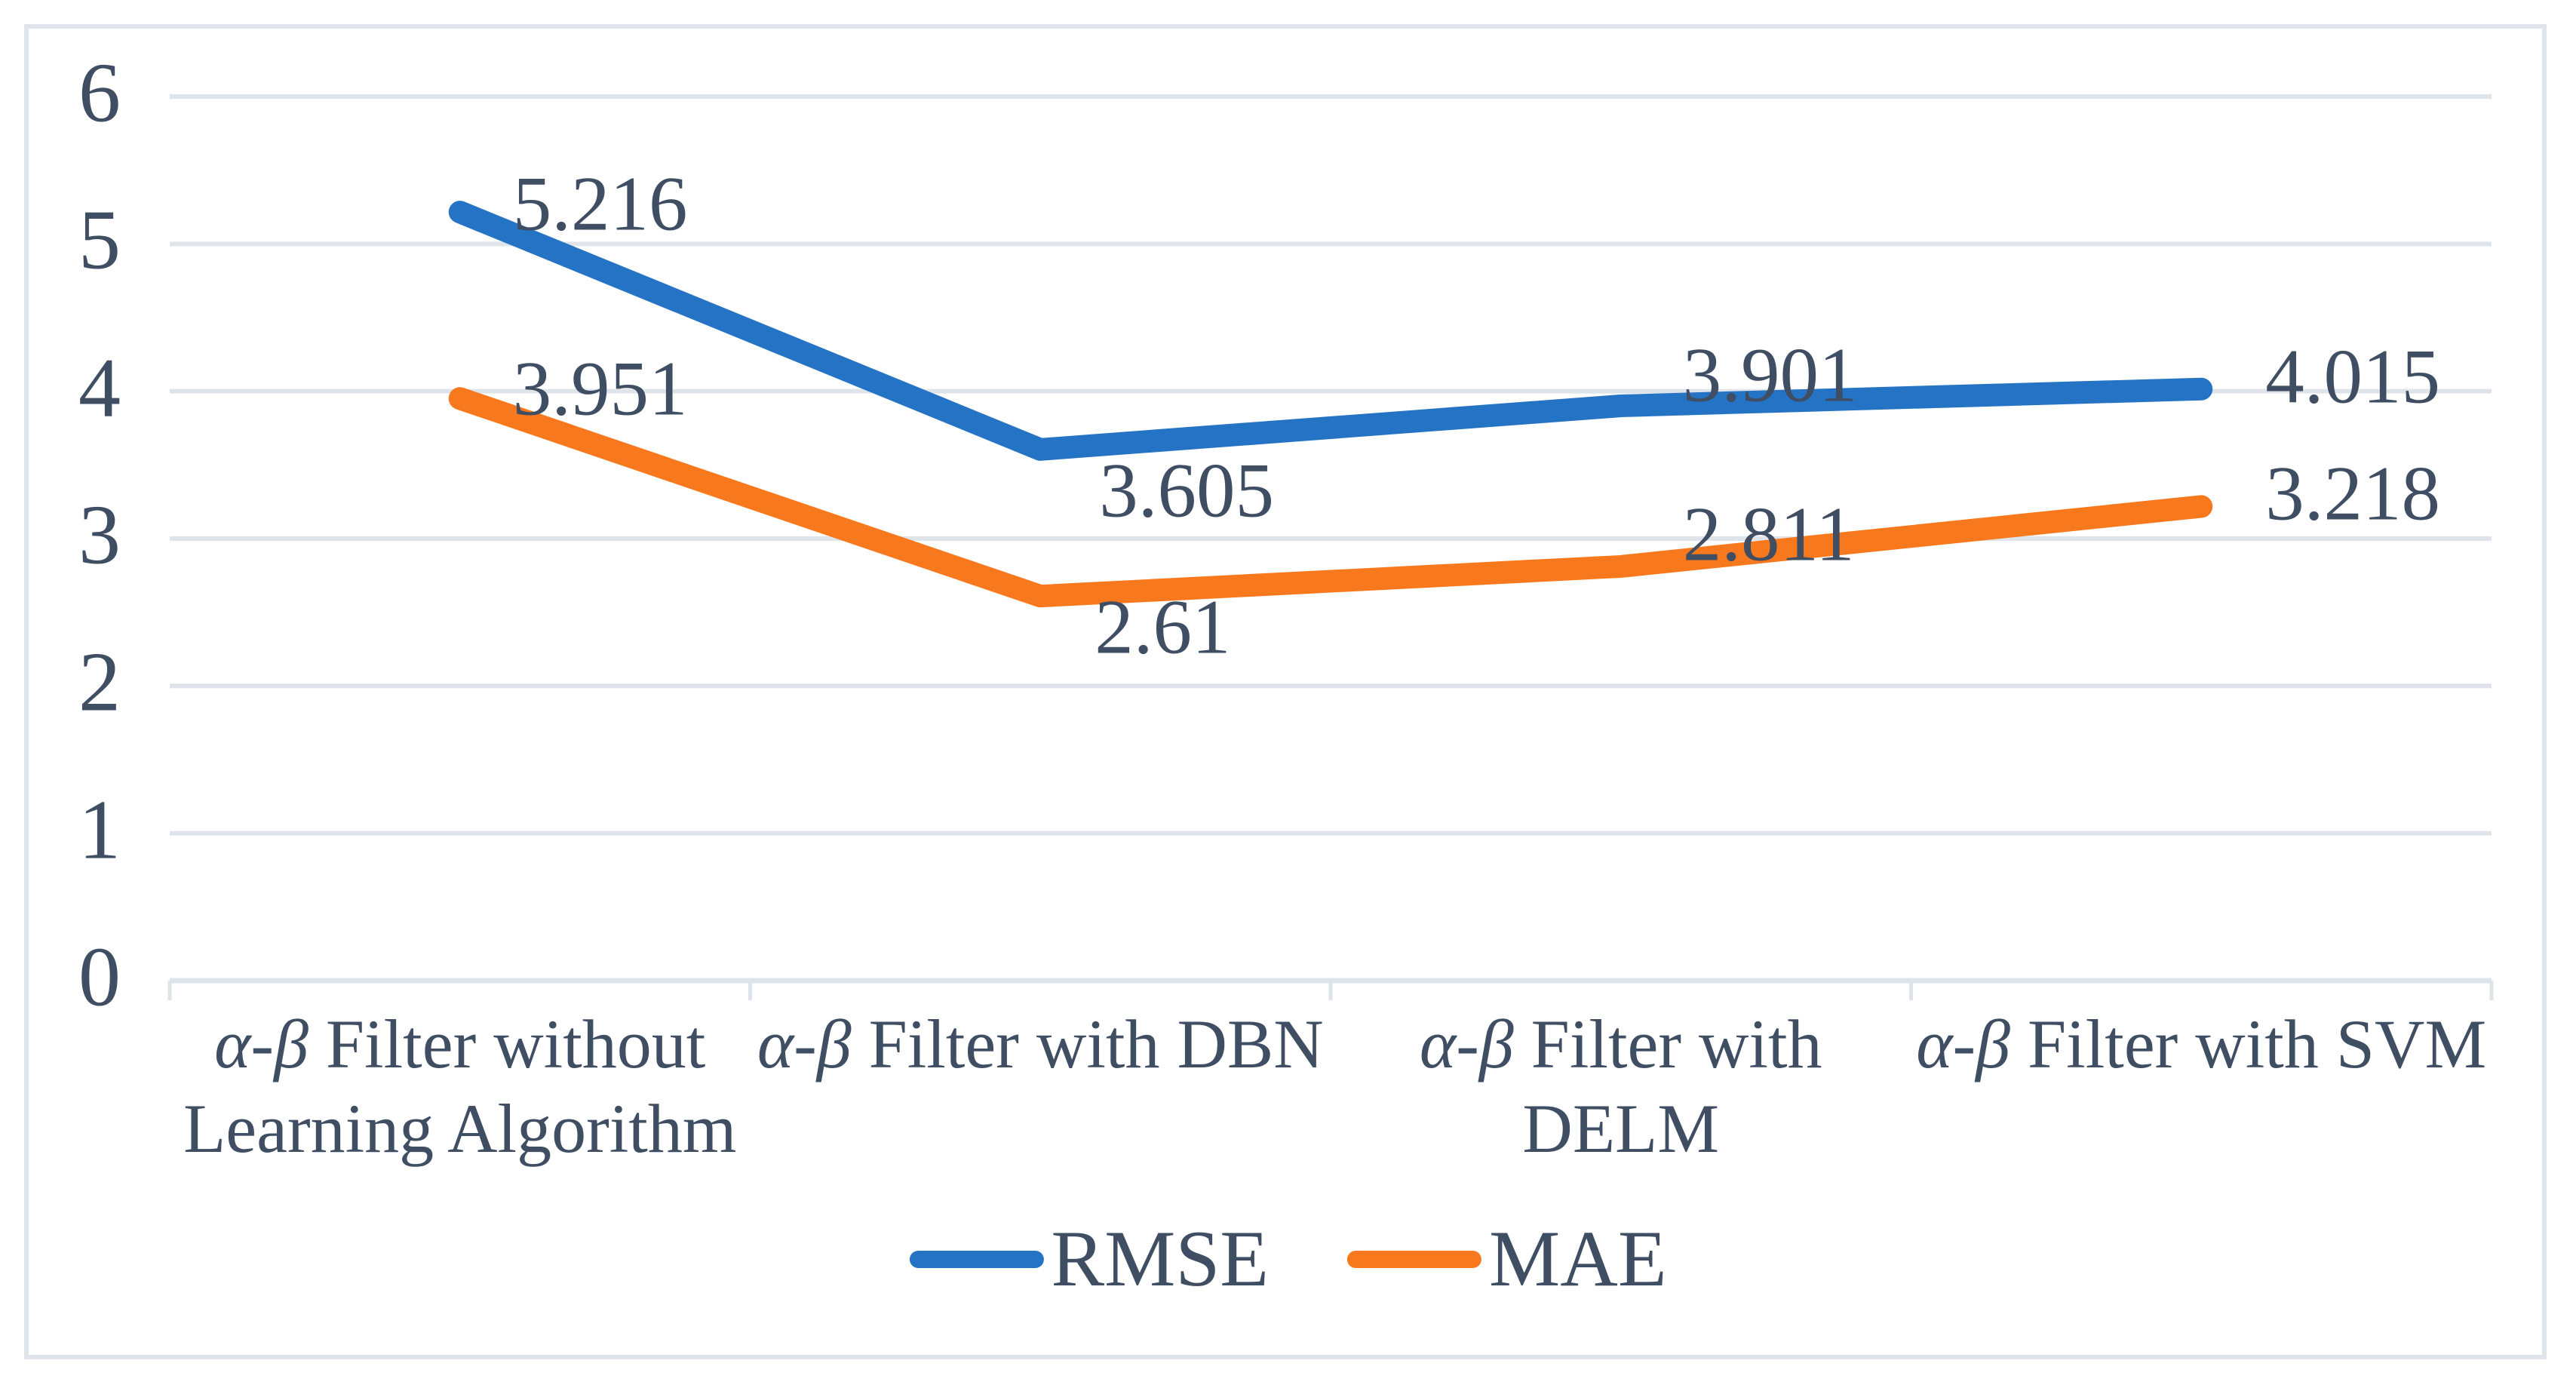  I want to click on data-label-mae-1: 2.61, so click(1163, 627).